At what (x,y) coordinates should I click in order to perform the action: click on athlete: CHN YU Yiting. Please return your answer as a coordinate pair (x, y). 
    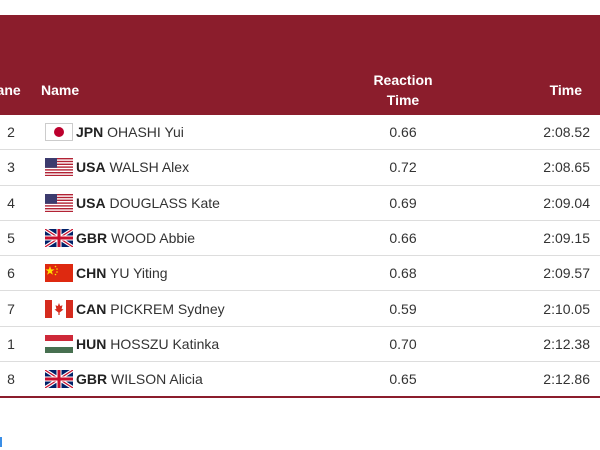
    Looking at the image, I should click on (122, 273).